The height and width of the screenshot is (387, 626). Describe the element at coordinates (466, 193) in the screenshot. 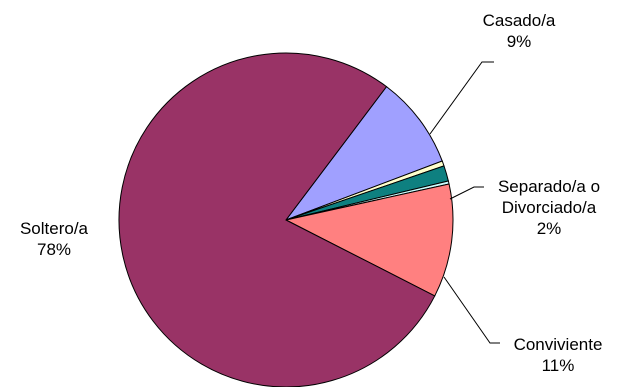

I see `leader-line-separado` at that location.